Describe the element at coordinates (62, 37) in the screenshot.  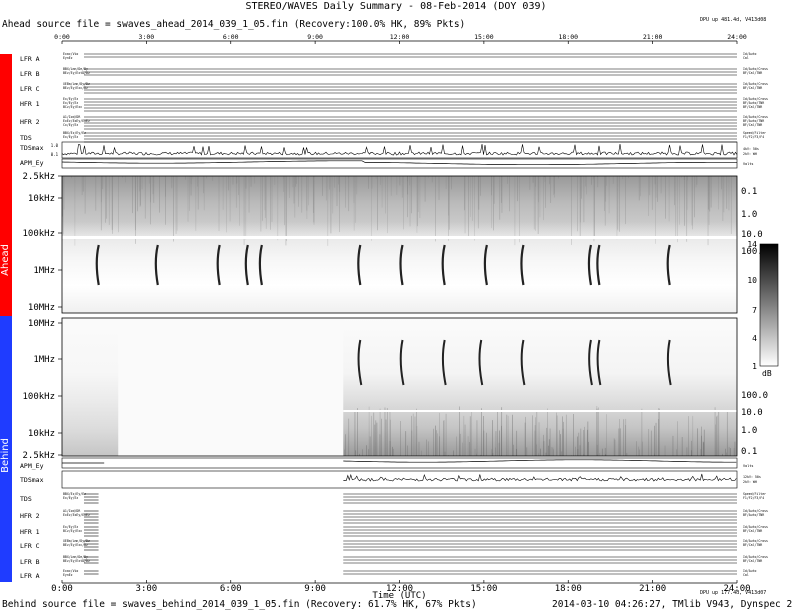
I see `top-x-tick-label: 0:00` at that location.